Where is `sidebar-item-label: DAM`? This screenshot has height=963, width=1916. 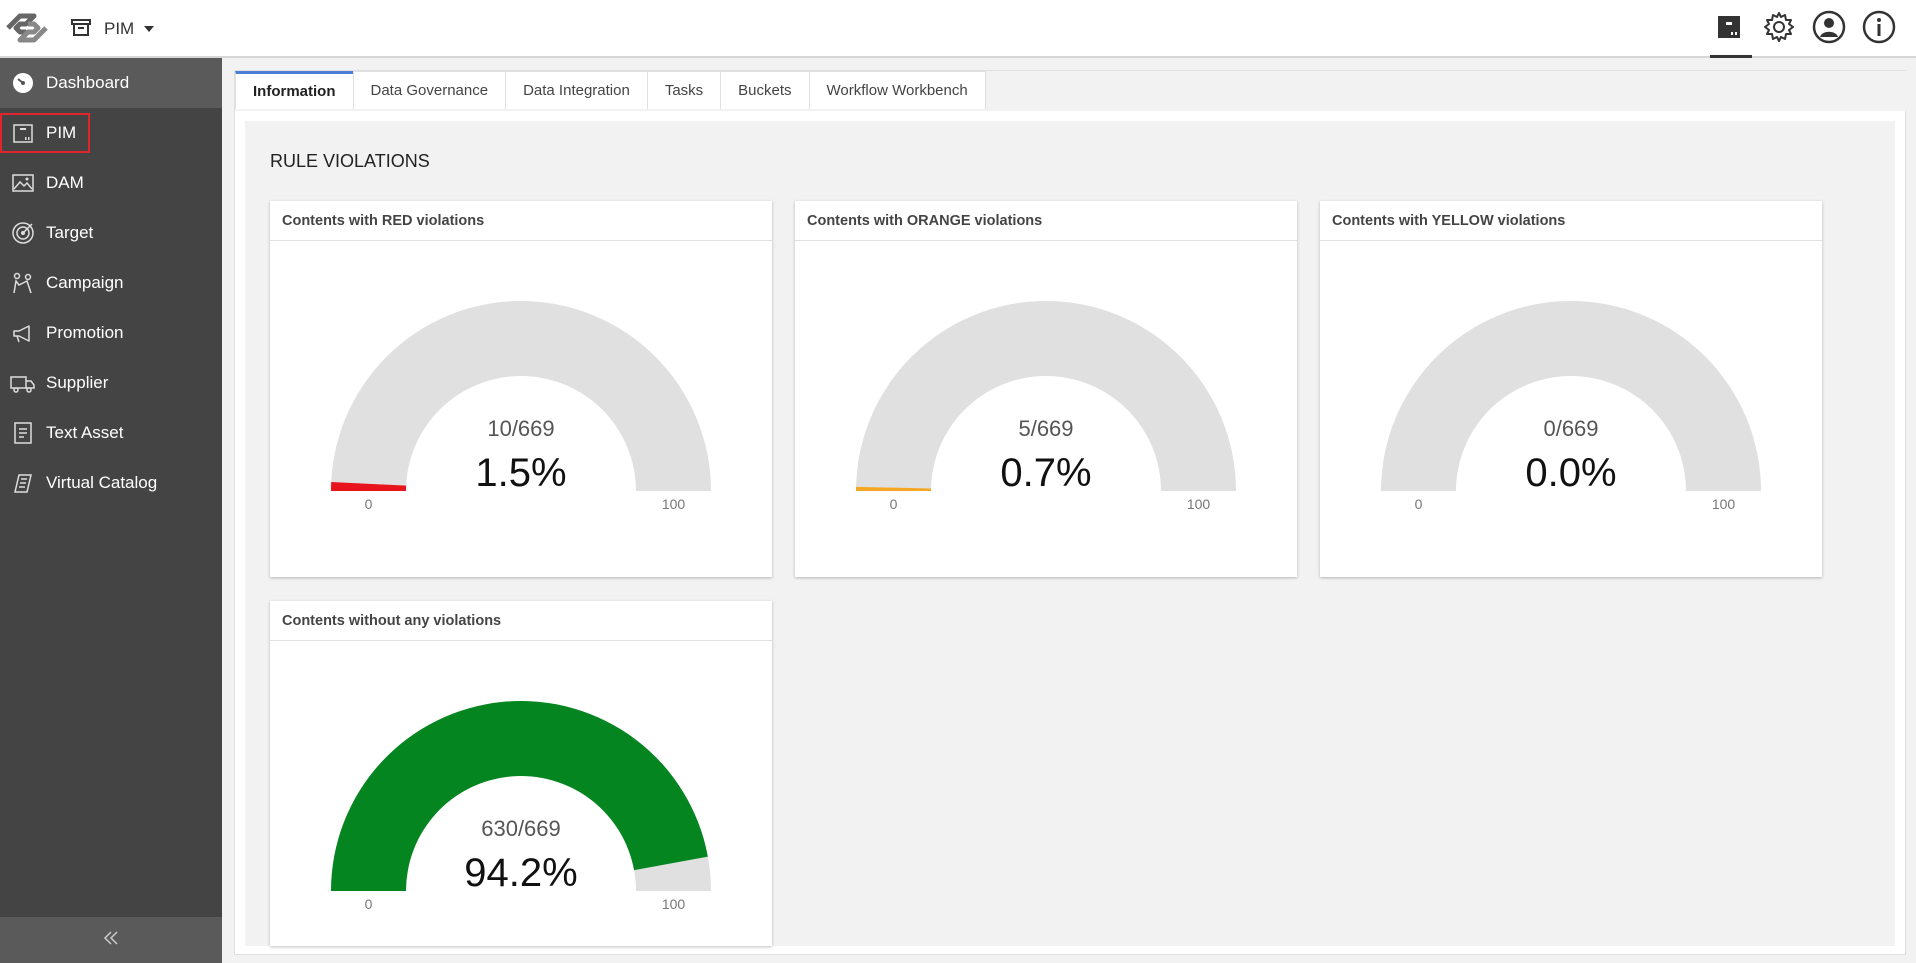
sidebar-item-label: DAM is located at coordinates (65, 182).